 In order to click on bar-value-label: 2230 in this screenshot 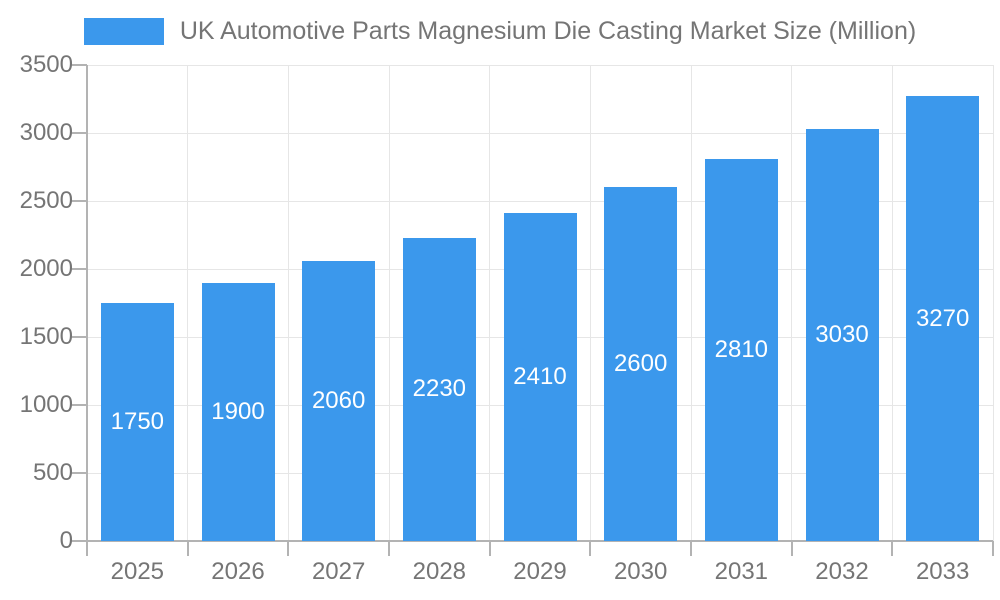, I will do `click(439, 389)`.